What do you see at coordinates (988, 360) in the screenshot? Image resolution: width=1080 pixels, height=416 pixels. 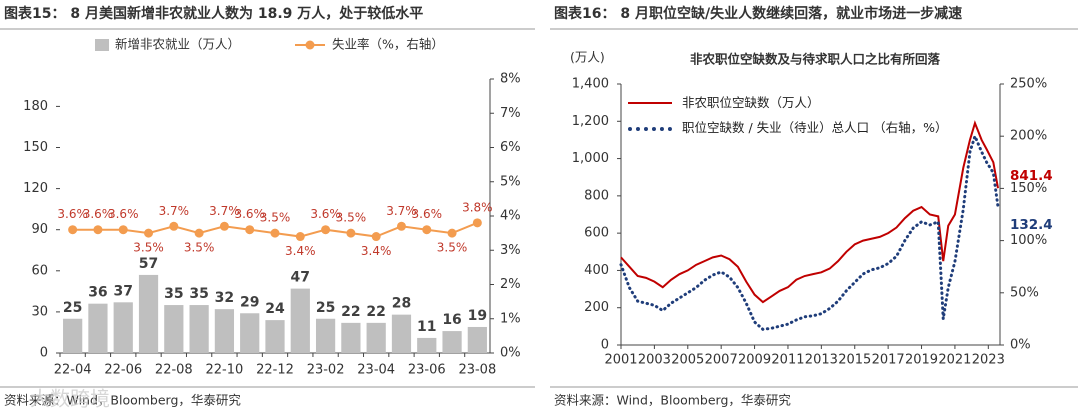 I see `x-tick-label: 2023` at bounding box center [988, 360].